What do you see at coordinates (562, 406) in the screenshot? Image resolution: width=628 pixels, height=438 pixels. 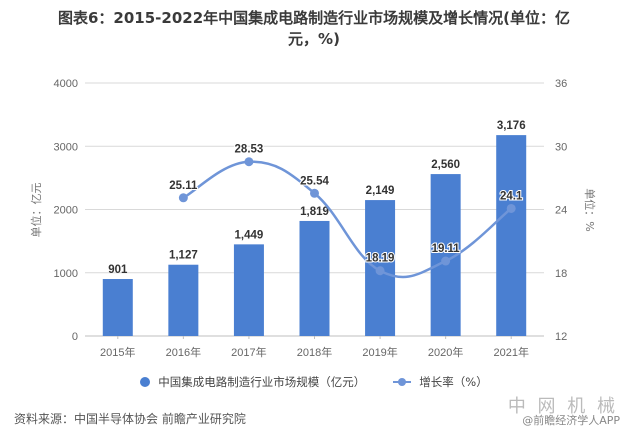 I see `watermark: 中 网 机 械` at bounding box center [562, 406].